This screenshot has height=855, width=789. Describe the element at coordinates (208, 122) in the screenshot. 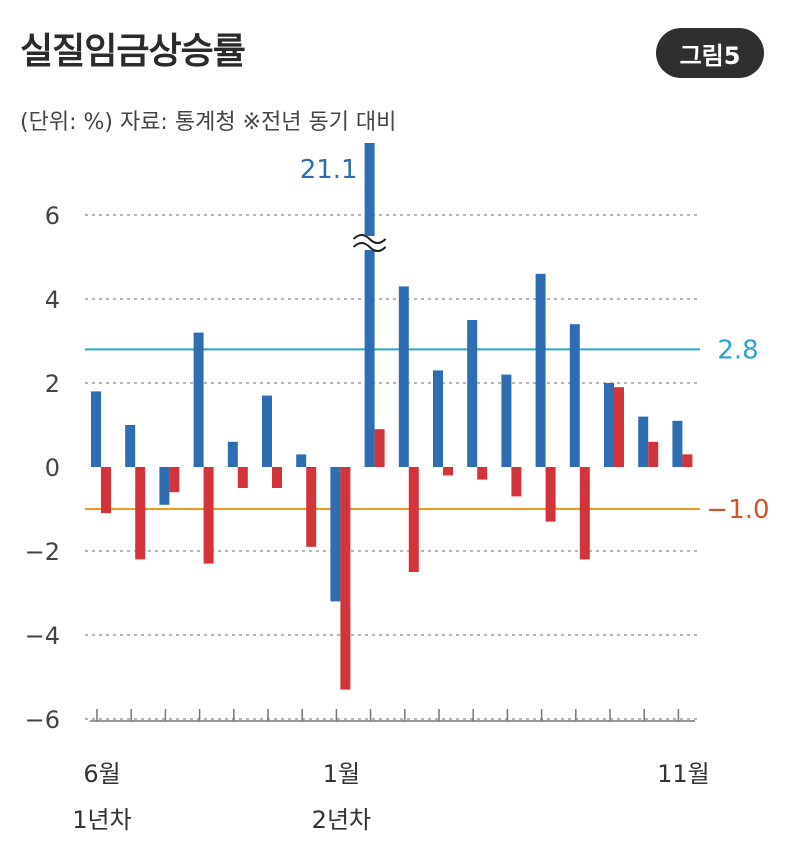

I see `chart-subtitle: (단위: %) 자료: 통계청 ※전년 동기 대비` at that location.